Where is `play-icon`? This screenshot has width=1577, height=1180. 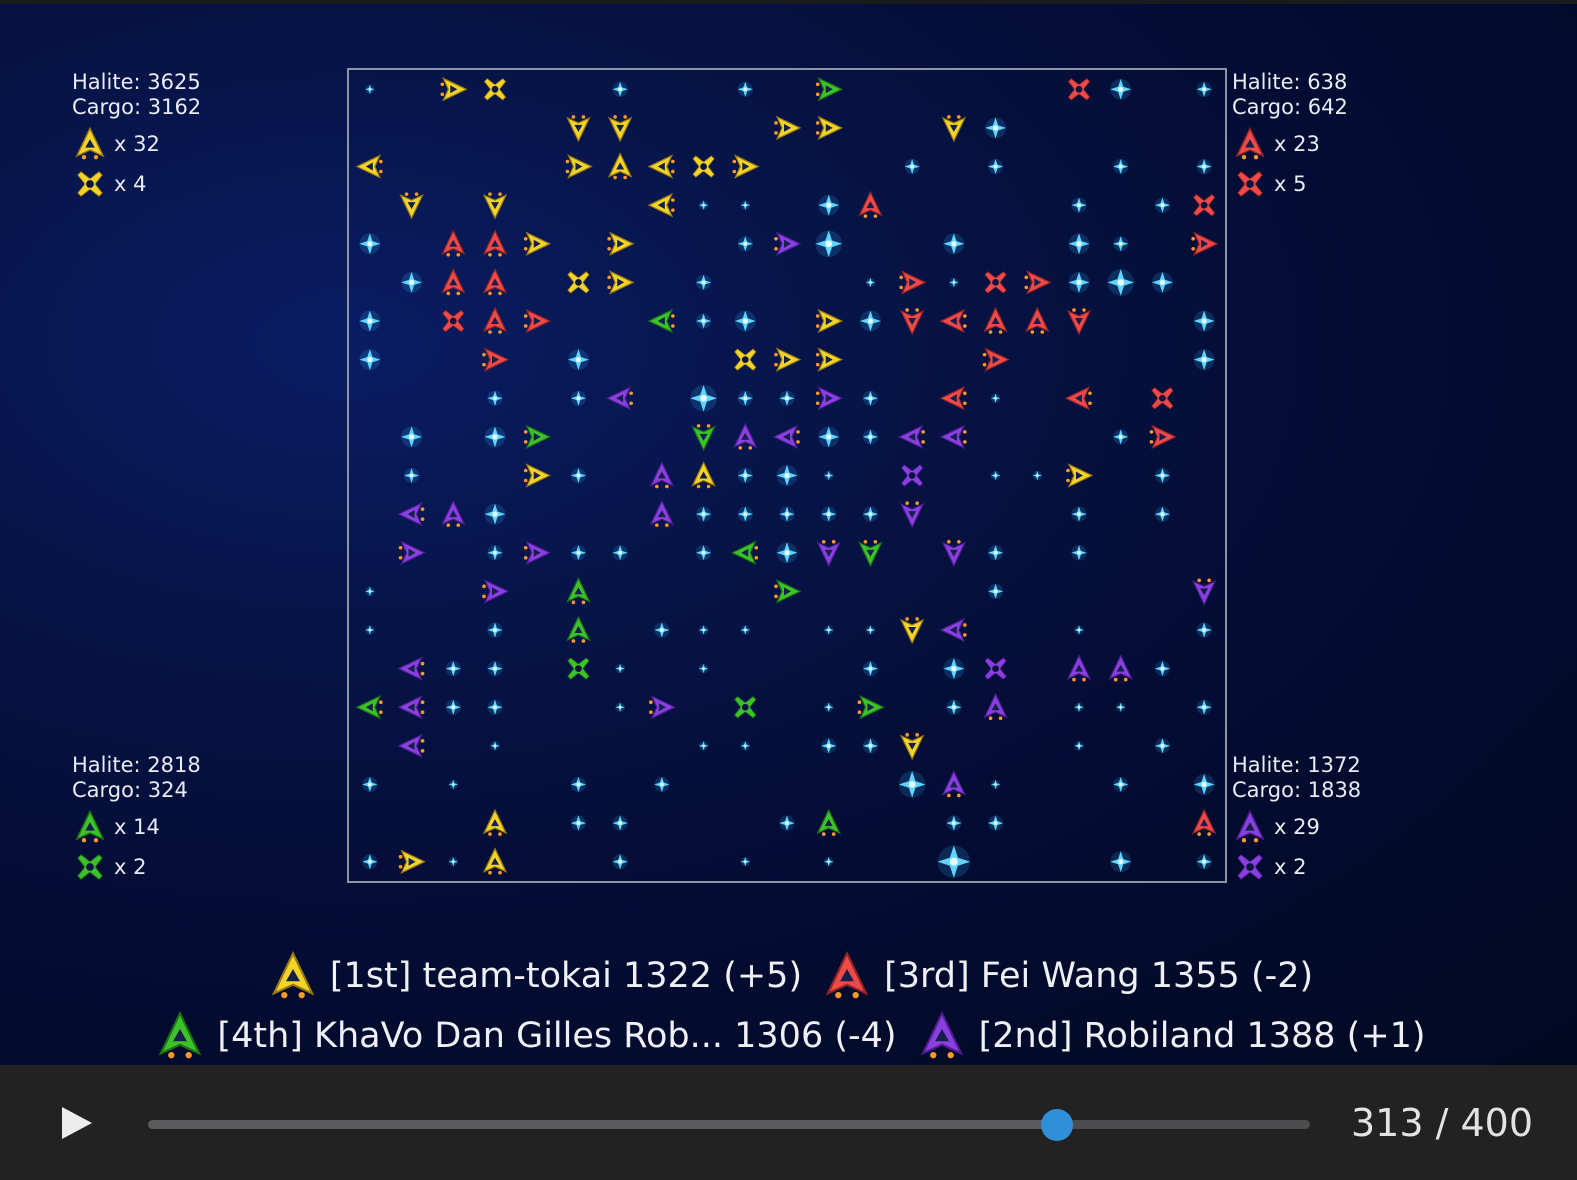 play-icon is located at coordinates (76, 1123).